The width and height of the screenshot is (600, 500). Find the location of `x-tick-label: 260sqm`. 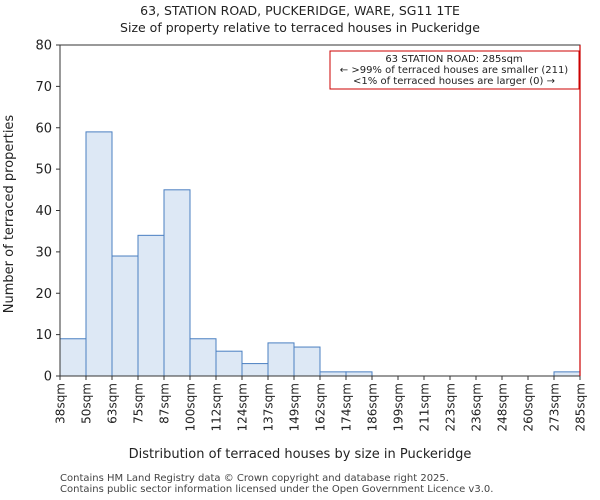

x-tick-label: 260sqm is located at coordinates (529, 407).